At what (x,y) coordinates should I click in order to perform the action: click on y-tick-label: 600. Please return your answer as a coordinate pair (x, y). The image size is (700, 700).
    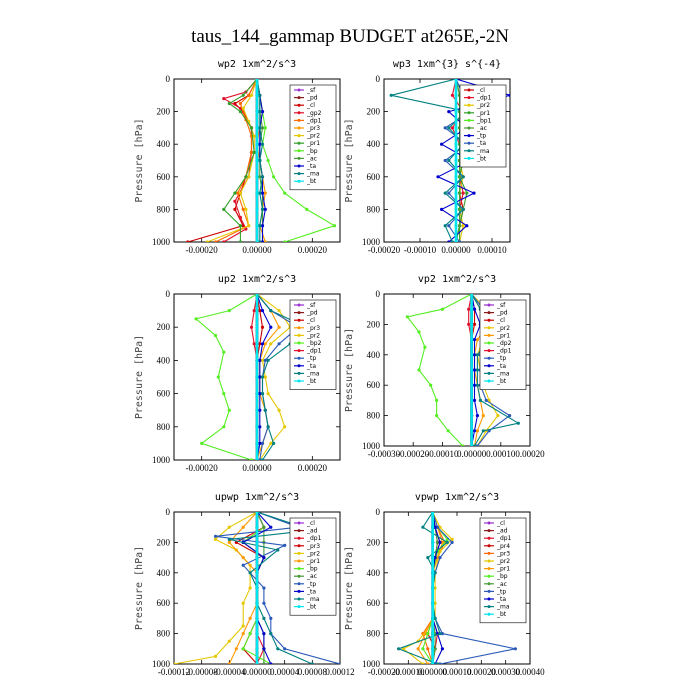
    Looking at the image, I should click on (374, 603).